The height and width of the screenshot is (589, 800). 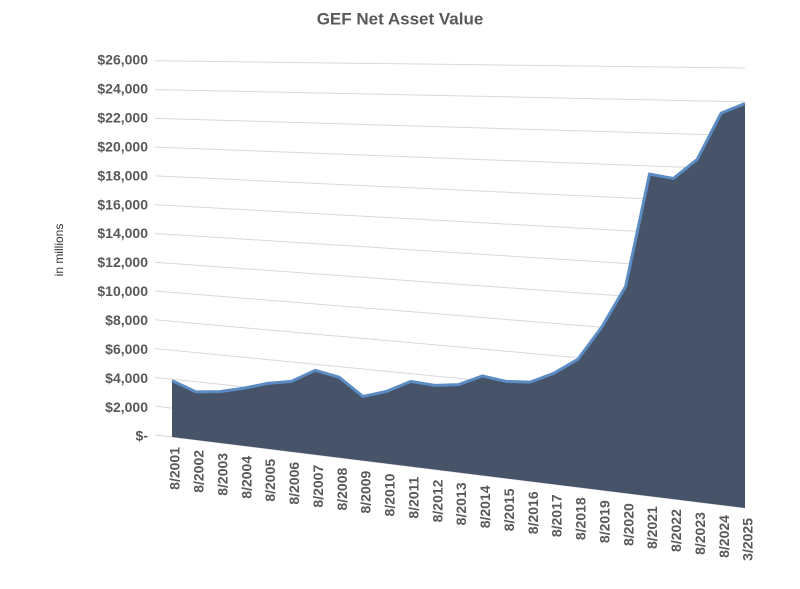 I want to click on x-tick-label: 8/2022, so click(x=676, y=530).